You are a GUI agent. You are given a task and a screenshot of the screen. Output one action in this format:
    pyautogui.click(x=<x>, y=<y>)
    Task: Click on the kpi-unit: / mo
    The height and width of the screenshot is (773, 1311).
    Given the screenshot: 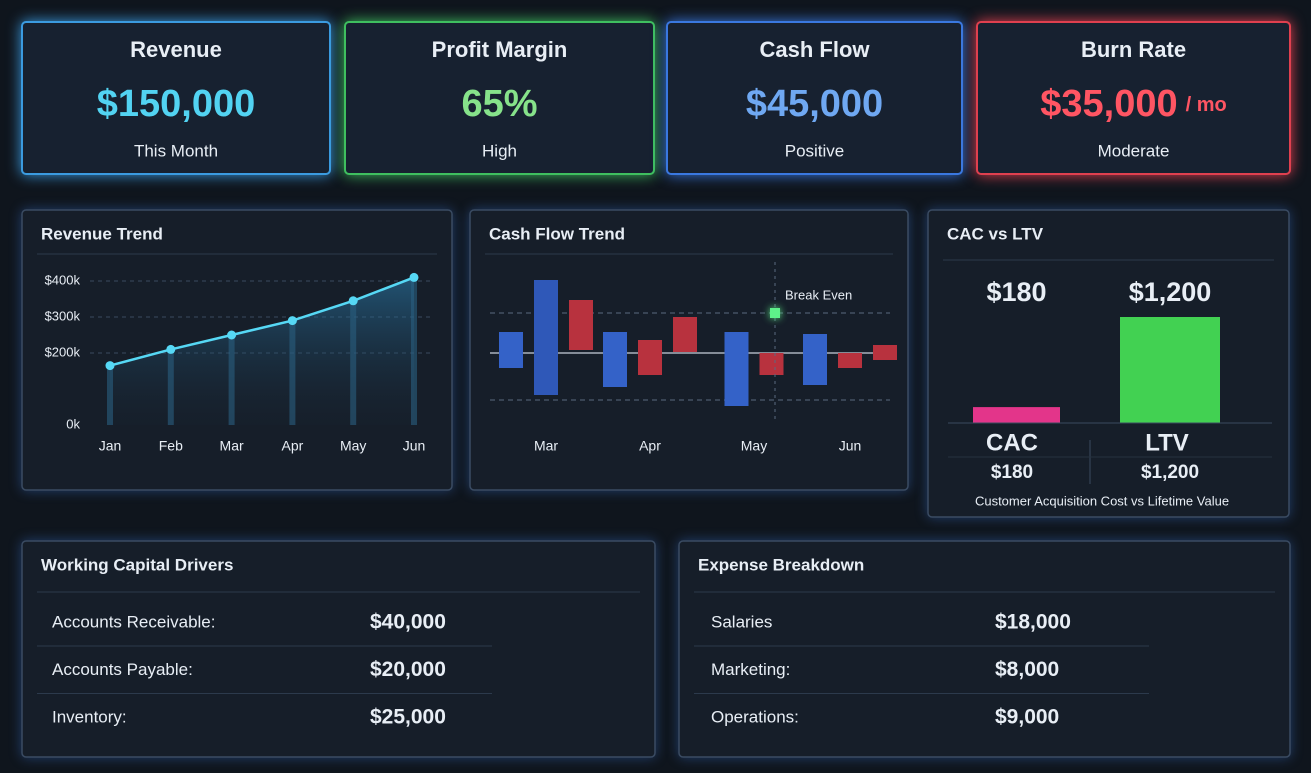 What is the action you would take?
    pyautogui.click(x=1206, y=105)
    